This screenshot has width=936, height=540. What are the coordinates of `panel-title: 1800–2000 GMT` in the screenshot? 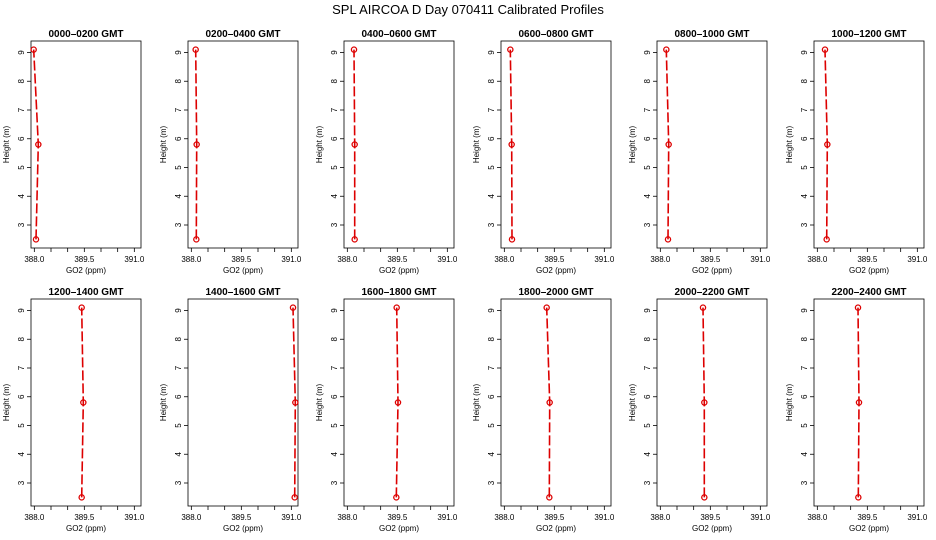 It's located at (555, 292).